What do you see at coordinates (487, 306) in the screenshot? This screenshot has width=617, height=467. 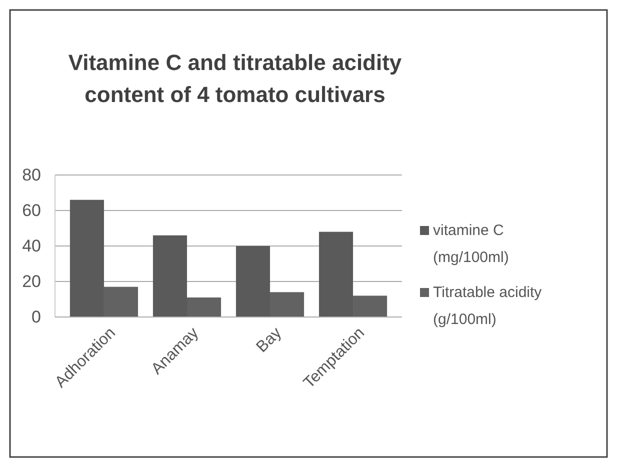 I see `legend-label: Titratable acidity (g/100ml)` at bounding box center [487, 306].